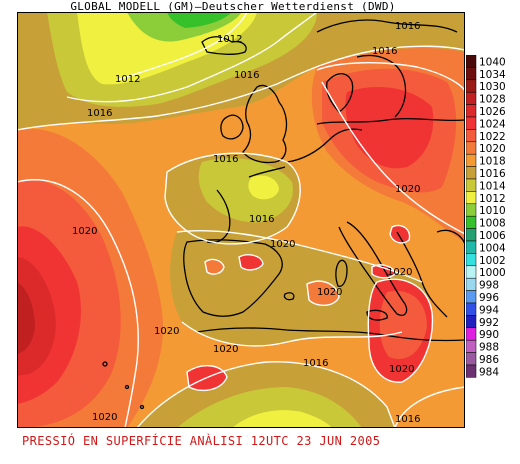 The image size is (520, 464). I want to click on isobar-label-1016-top: 1016, so click(407, 26).